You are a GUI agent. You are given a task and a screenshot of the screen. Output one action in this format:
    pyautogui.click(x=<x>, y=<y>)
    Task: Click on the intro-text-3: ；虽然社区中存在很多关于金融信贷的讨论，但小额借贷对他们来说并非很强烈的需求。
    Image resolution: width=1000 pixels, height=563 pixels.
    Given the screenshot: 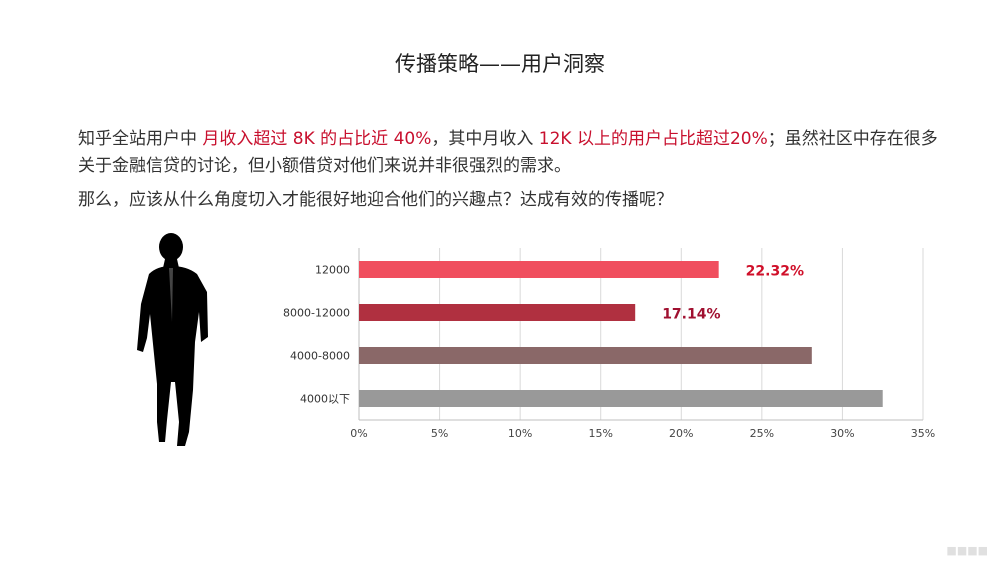 What is the action you would take?
    pyautogui.click(x=508, y=152)
    